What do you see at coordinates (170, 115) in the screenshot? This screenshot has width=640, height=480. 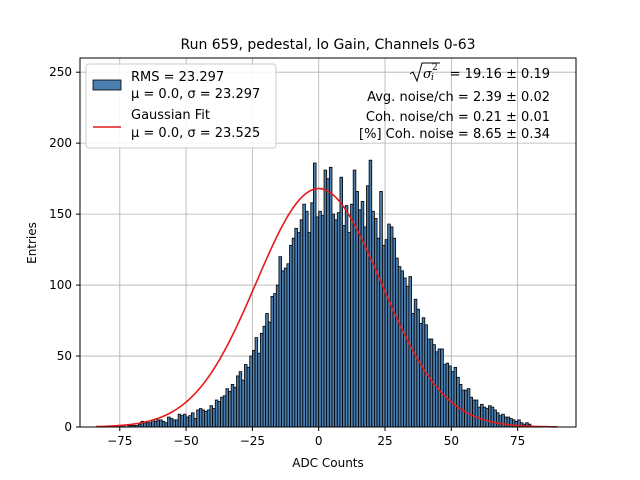 I see `legend-fit-line1: Gaussian Fit` at bounding box center [170, 115].